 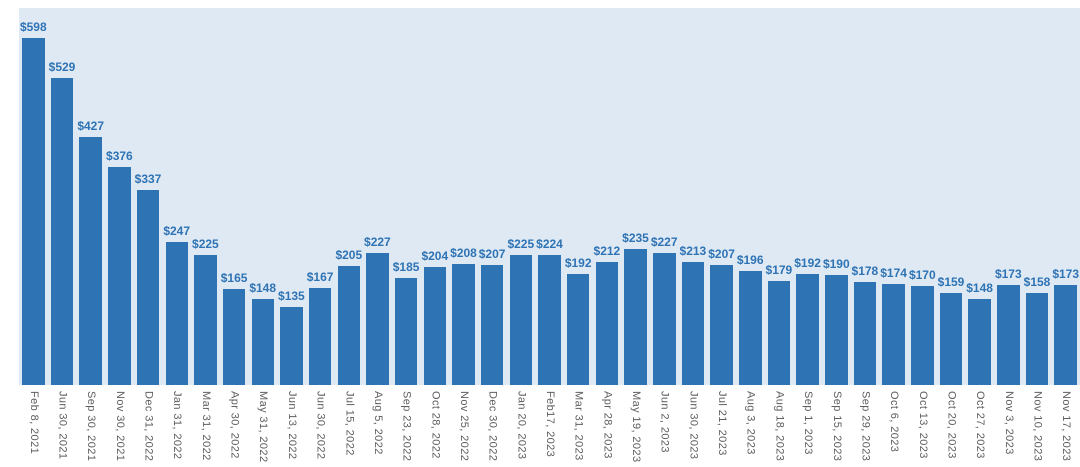 I want to click on x-axis-label: May 19, 2023, so click(x=636, y=427).